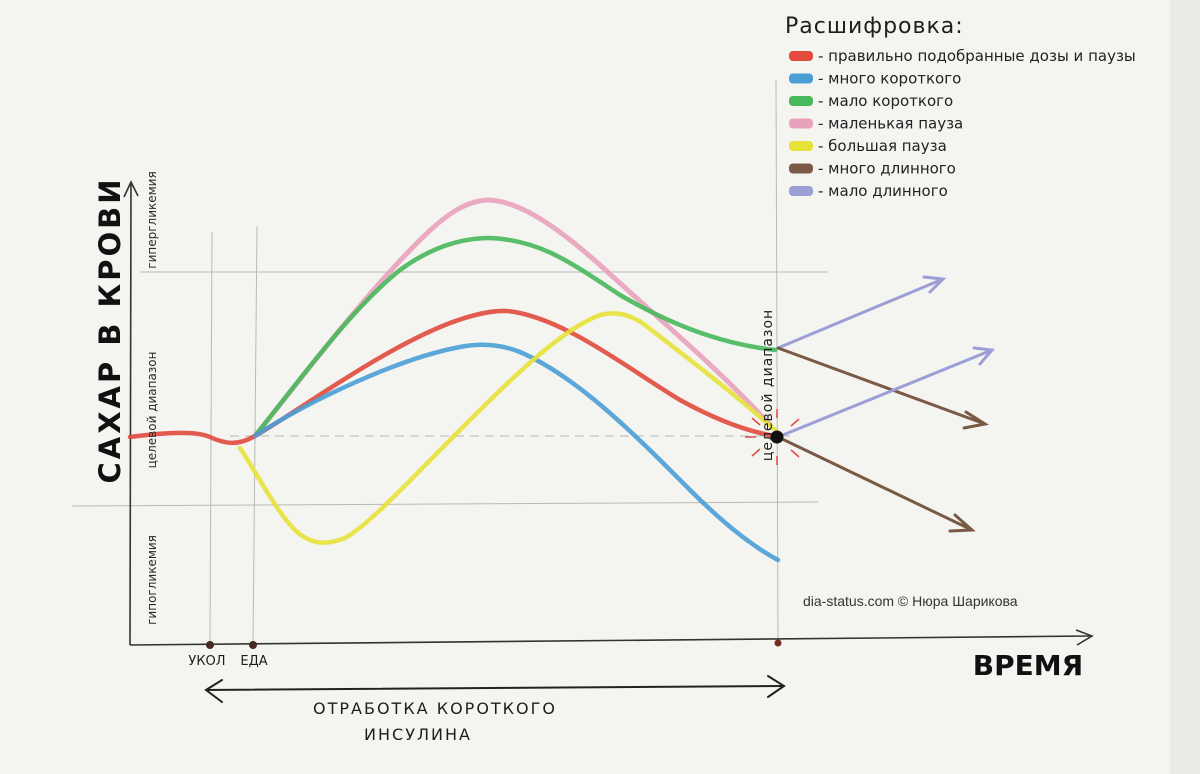 The height and width of the screenshot is (774, 1200). What do you see at coordinates (610, 640) in the screenshot?
I see `x-axis-line` at bounding box center [610, 640].